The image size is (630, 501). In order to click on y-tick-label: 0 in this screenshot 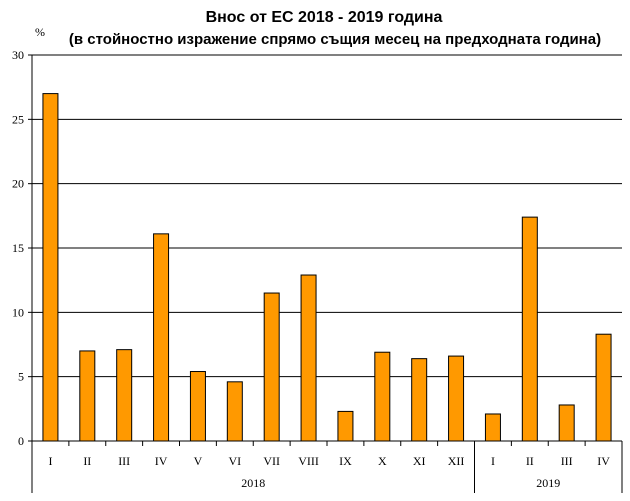, I will do `click(21, 441)`.